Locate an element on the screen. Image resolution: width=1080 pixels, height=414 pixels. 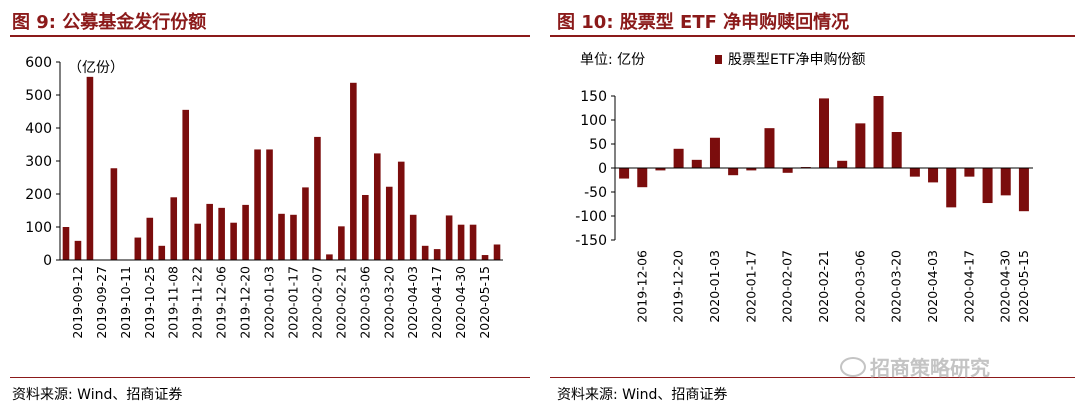
x-tick-label-1: 2019-12-20 is located at coordinates (678, 286).